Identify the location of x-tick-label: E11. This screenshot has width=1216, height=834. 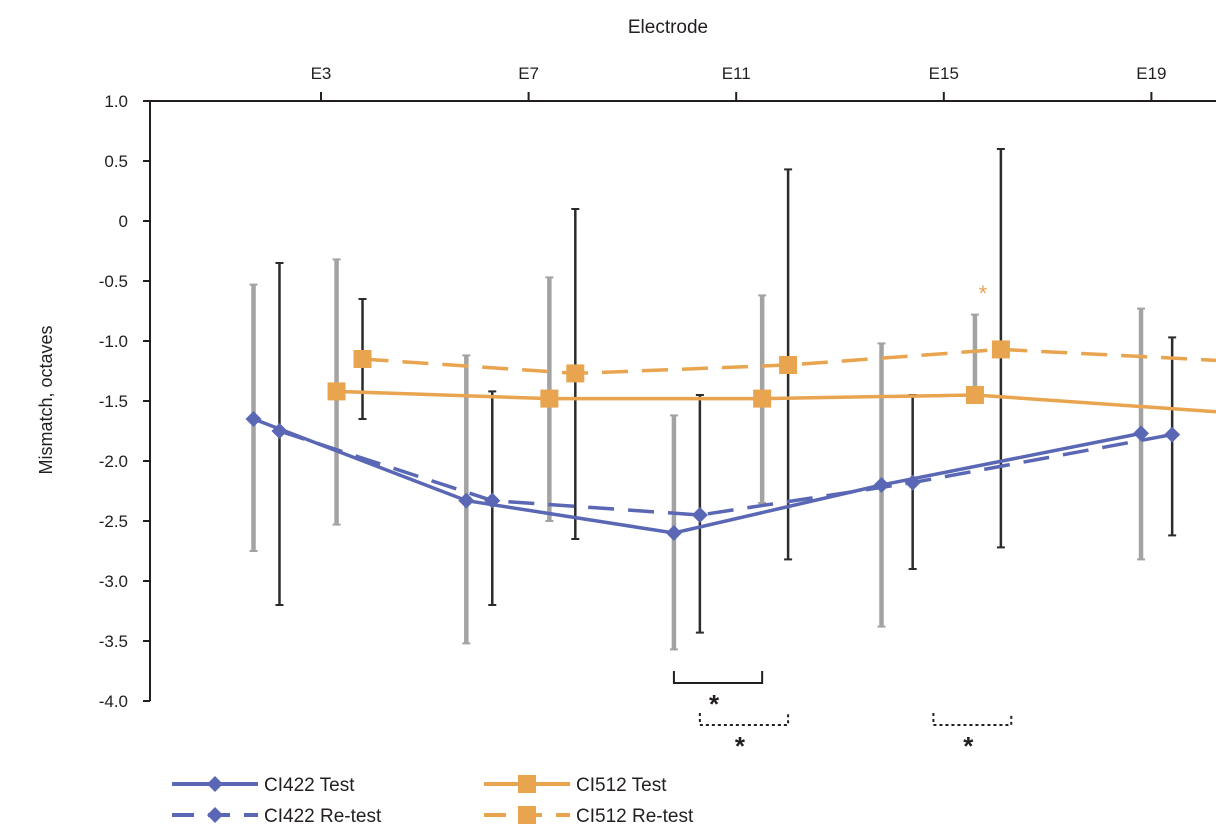
(736, 73).